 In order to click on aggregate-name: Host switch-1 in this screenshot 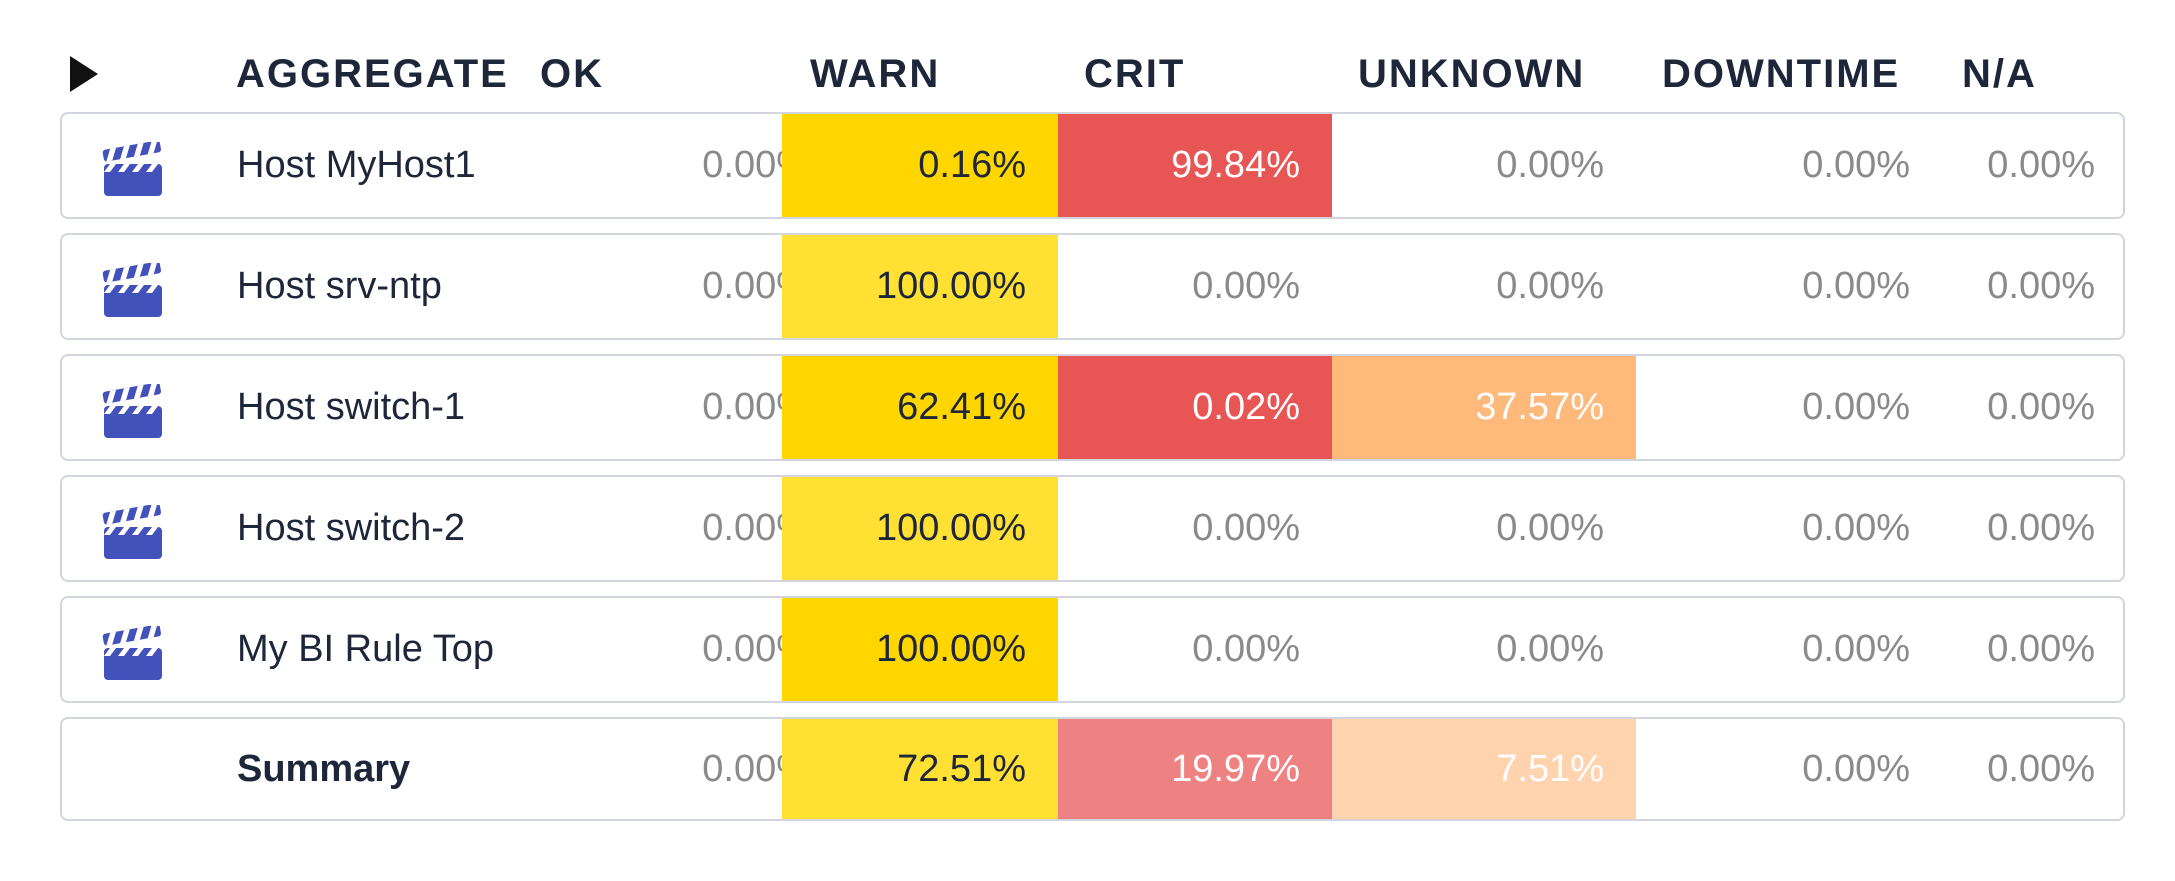, I will do `click(351, 407)`.